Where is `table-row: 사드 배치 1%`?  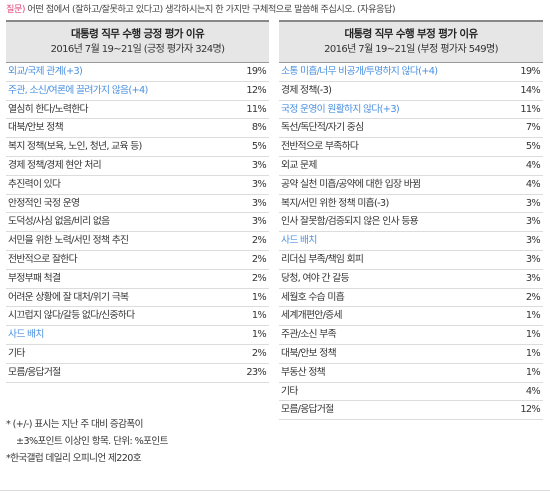
table-row: 사드 배치 1% is located at coordinates (137, 335).